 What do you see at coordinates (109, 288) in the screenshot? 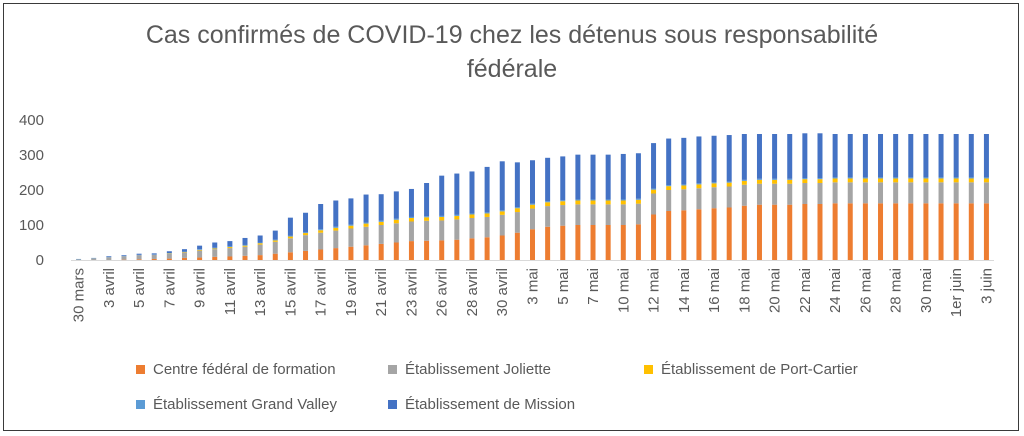
I see `x-tick-label: 3 avril` at bounding box center [109, 288].